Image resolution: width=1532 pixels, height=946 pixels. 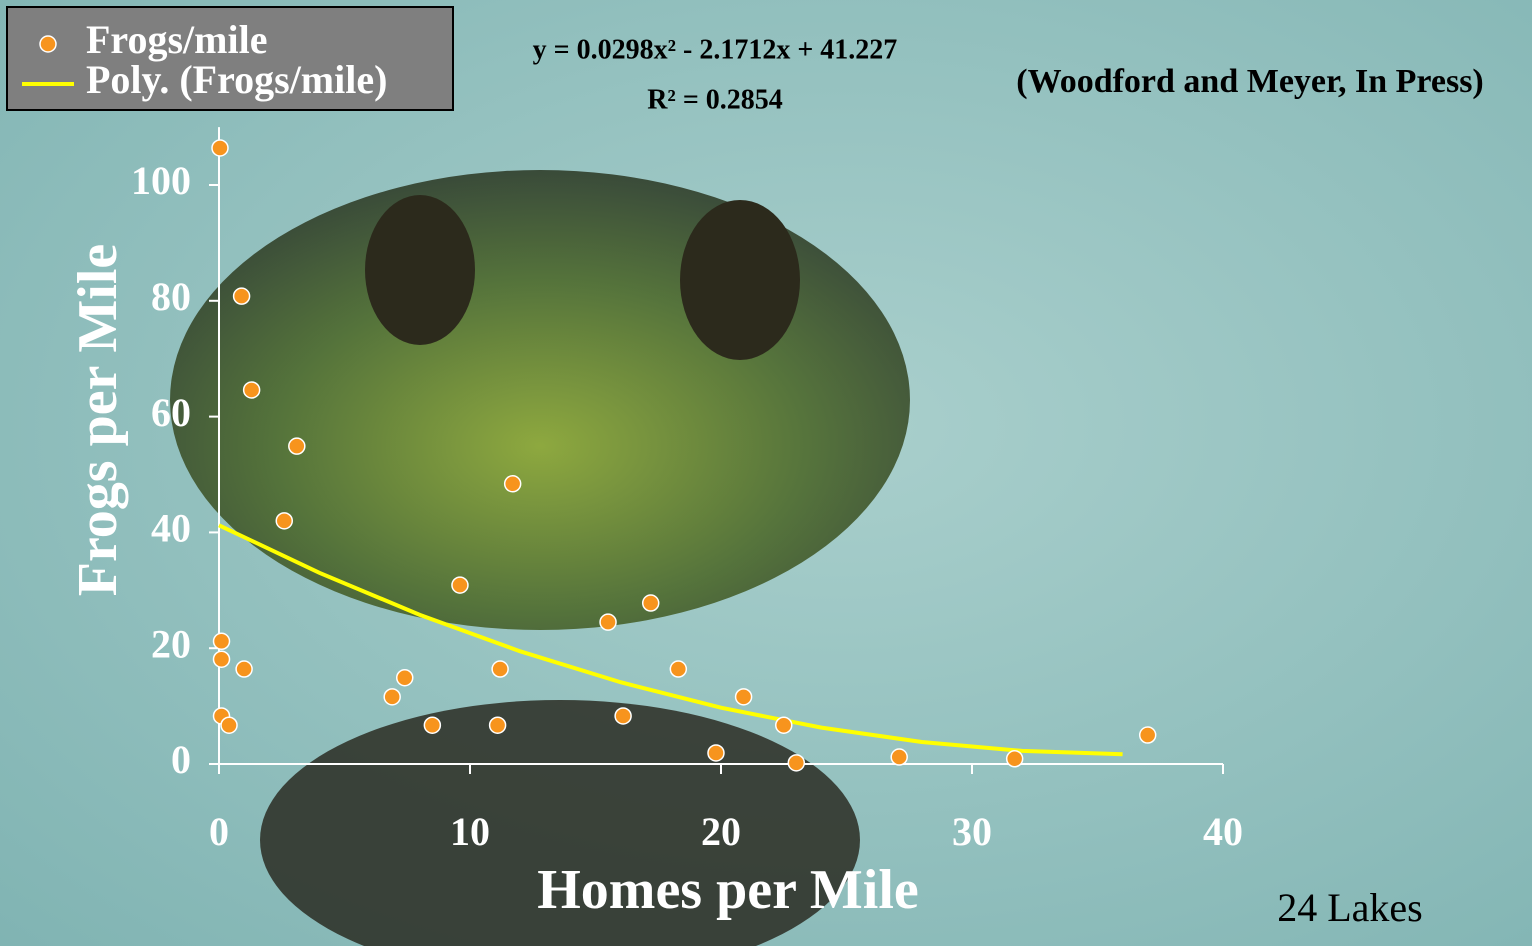 What do you see at coordinates (219, 831) in the screenshot?
I see `x-tick-label: 0` at bounding box center [219, 831].